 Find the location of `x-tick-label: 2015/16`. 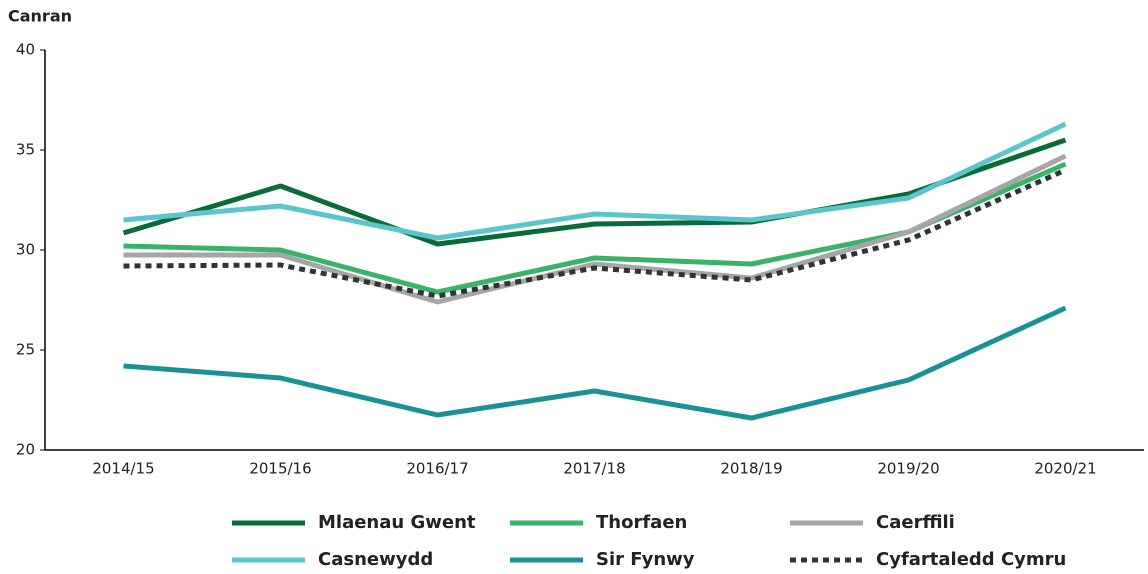

x-tick-label: 2015/16 is located at coordinates (280, 469).